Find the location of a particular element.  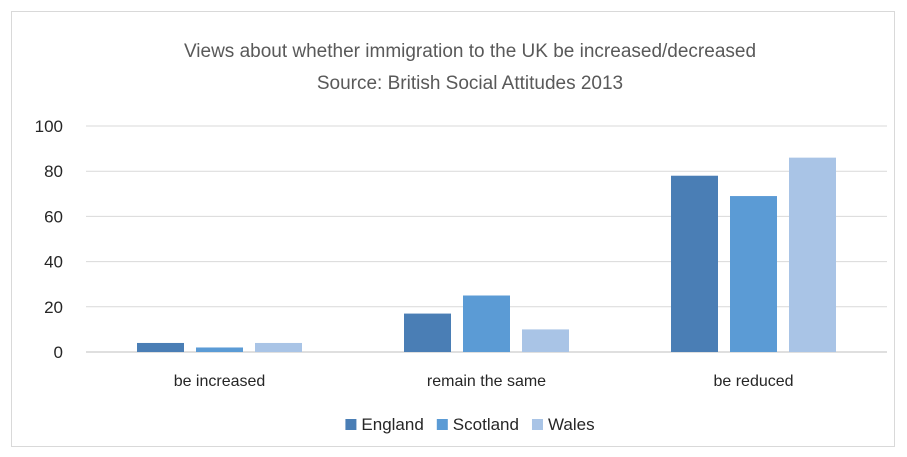

y-tick-label: 0 is located at coordinates (58, 352).